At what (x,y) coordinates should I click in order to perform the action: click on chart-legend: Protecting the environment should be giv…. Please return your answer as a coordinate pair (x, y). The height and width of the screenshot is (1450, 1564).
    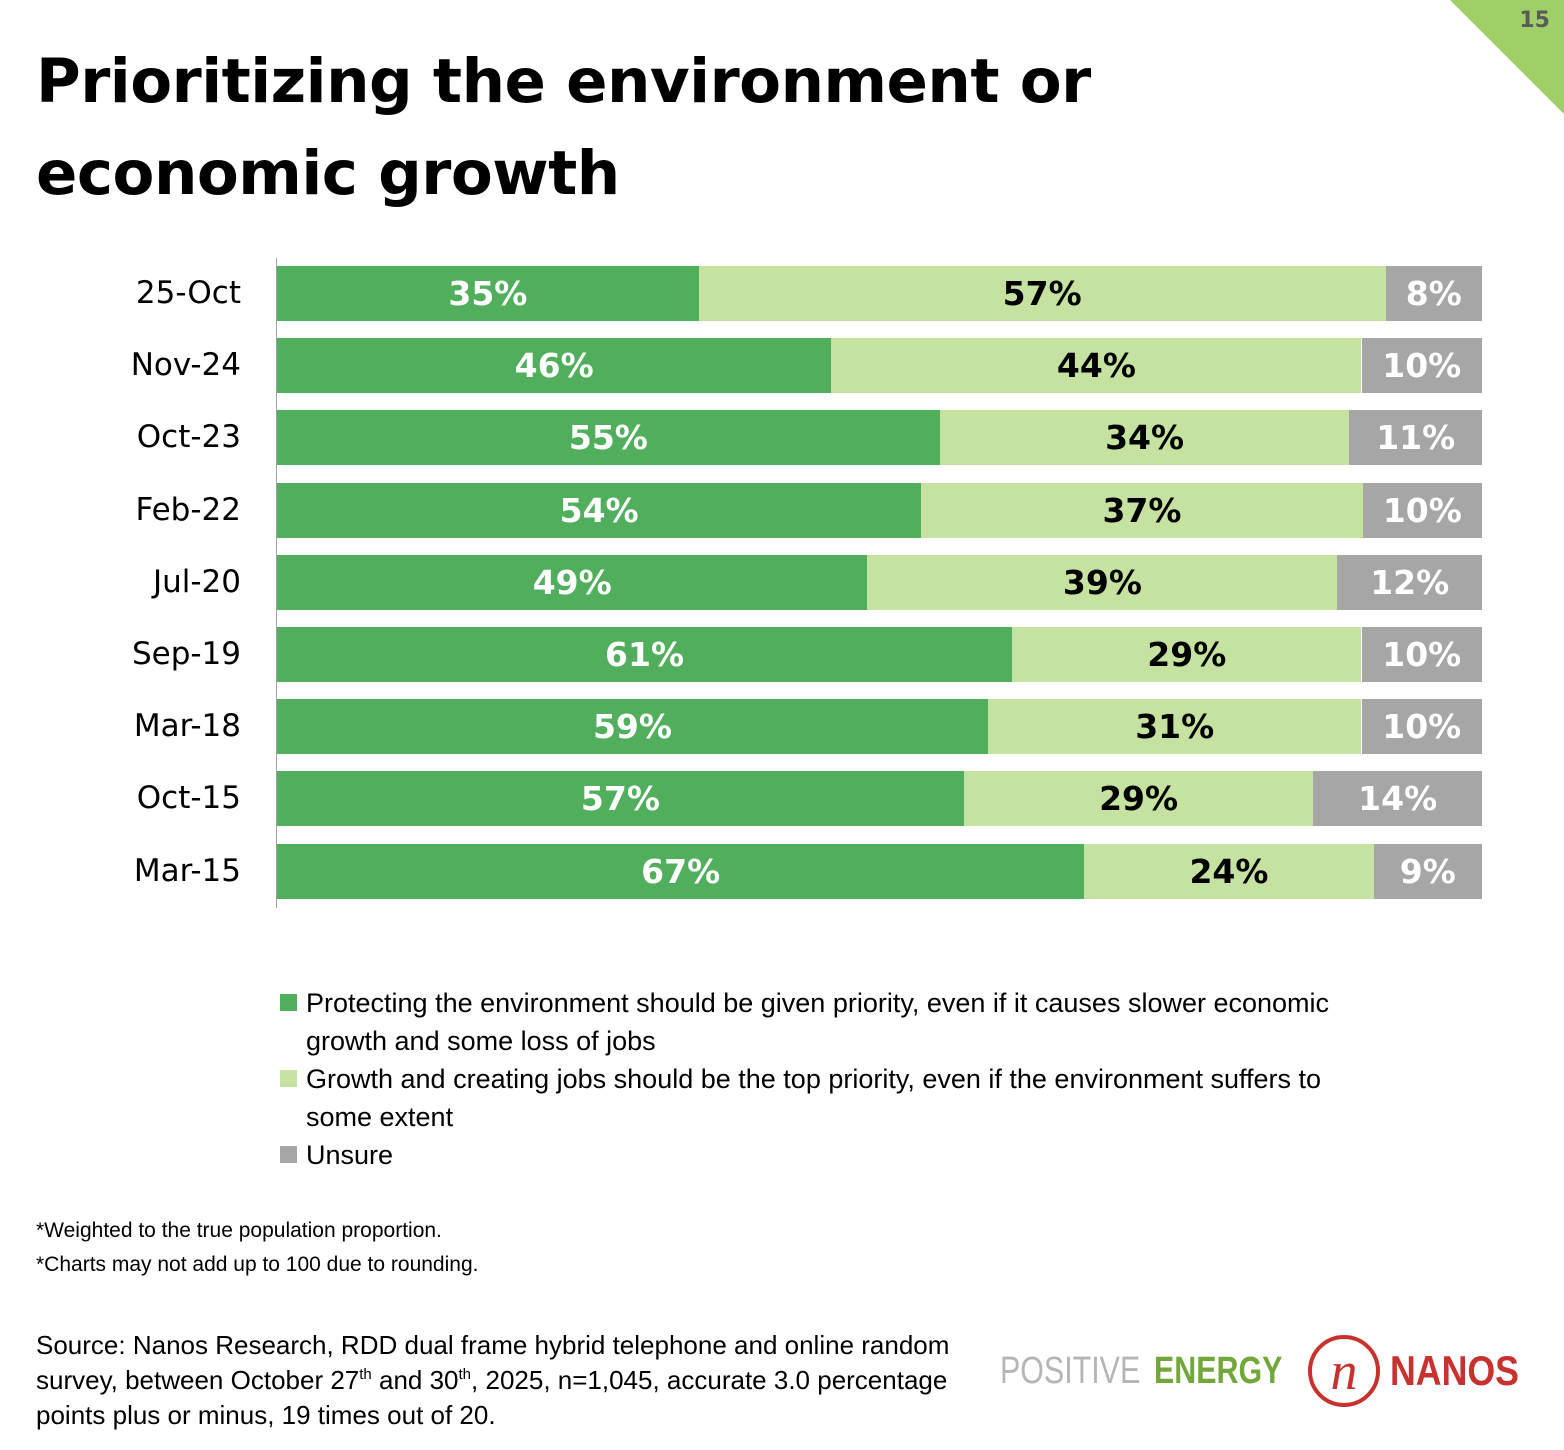
    Looking at the image, I should click on (830, 1079).